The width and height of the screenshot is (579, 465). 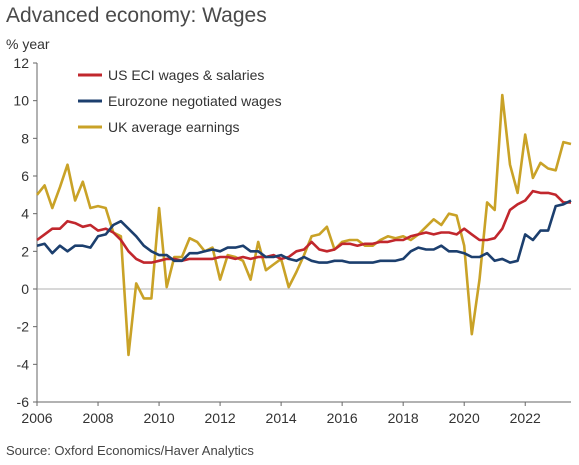 I want to click on x-tick-label: 2006, so click(x=36, y=418).